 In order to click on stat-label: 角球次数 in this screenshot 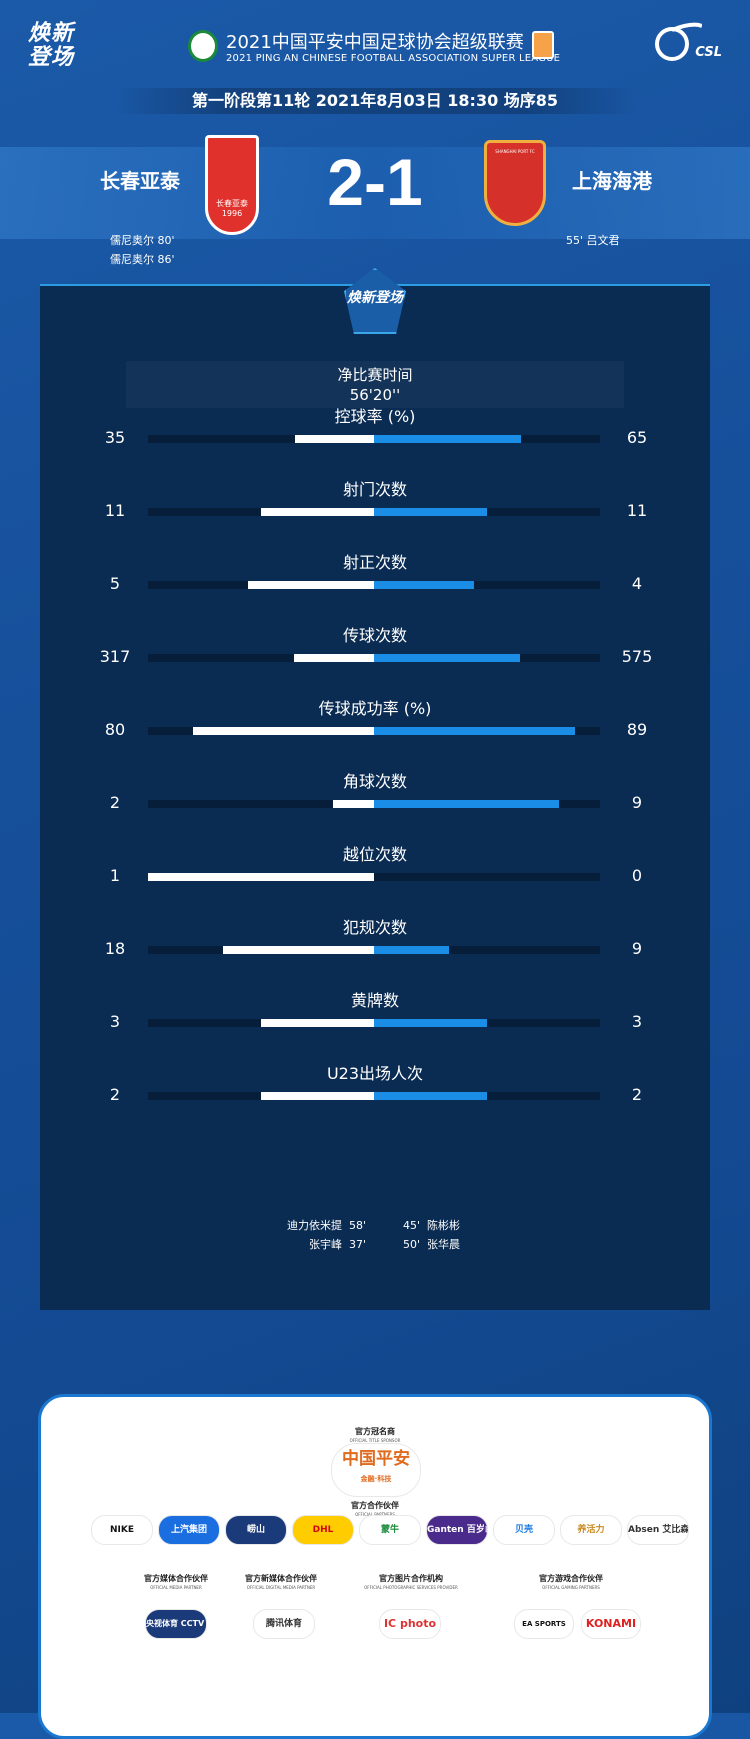, I will do `click(374, 781)`.